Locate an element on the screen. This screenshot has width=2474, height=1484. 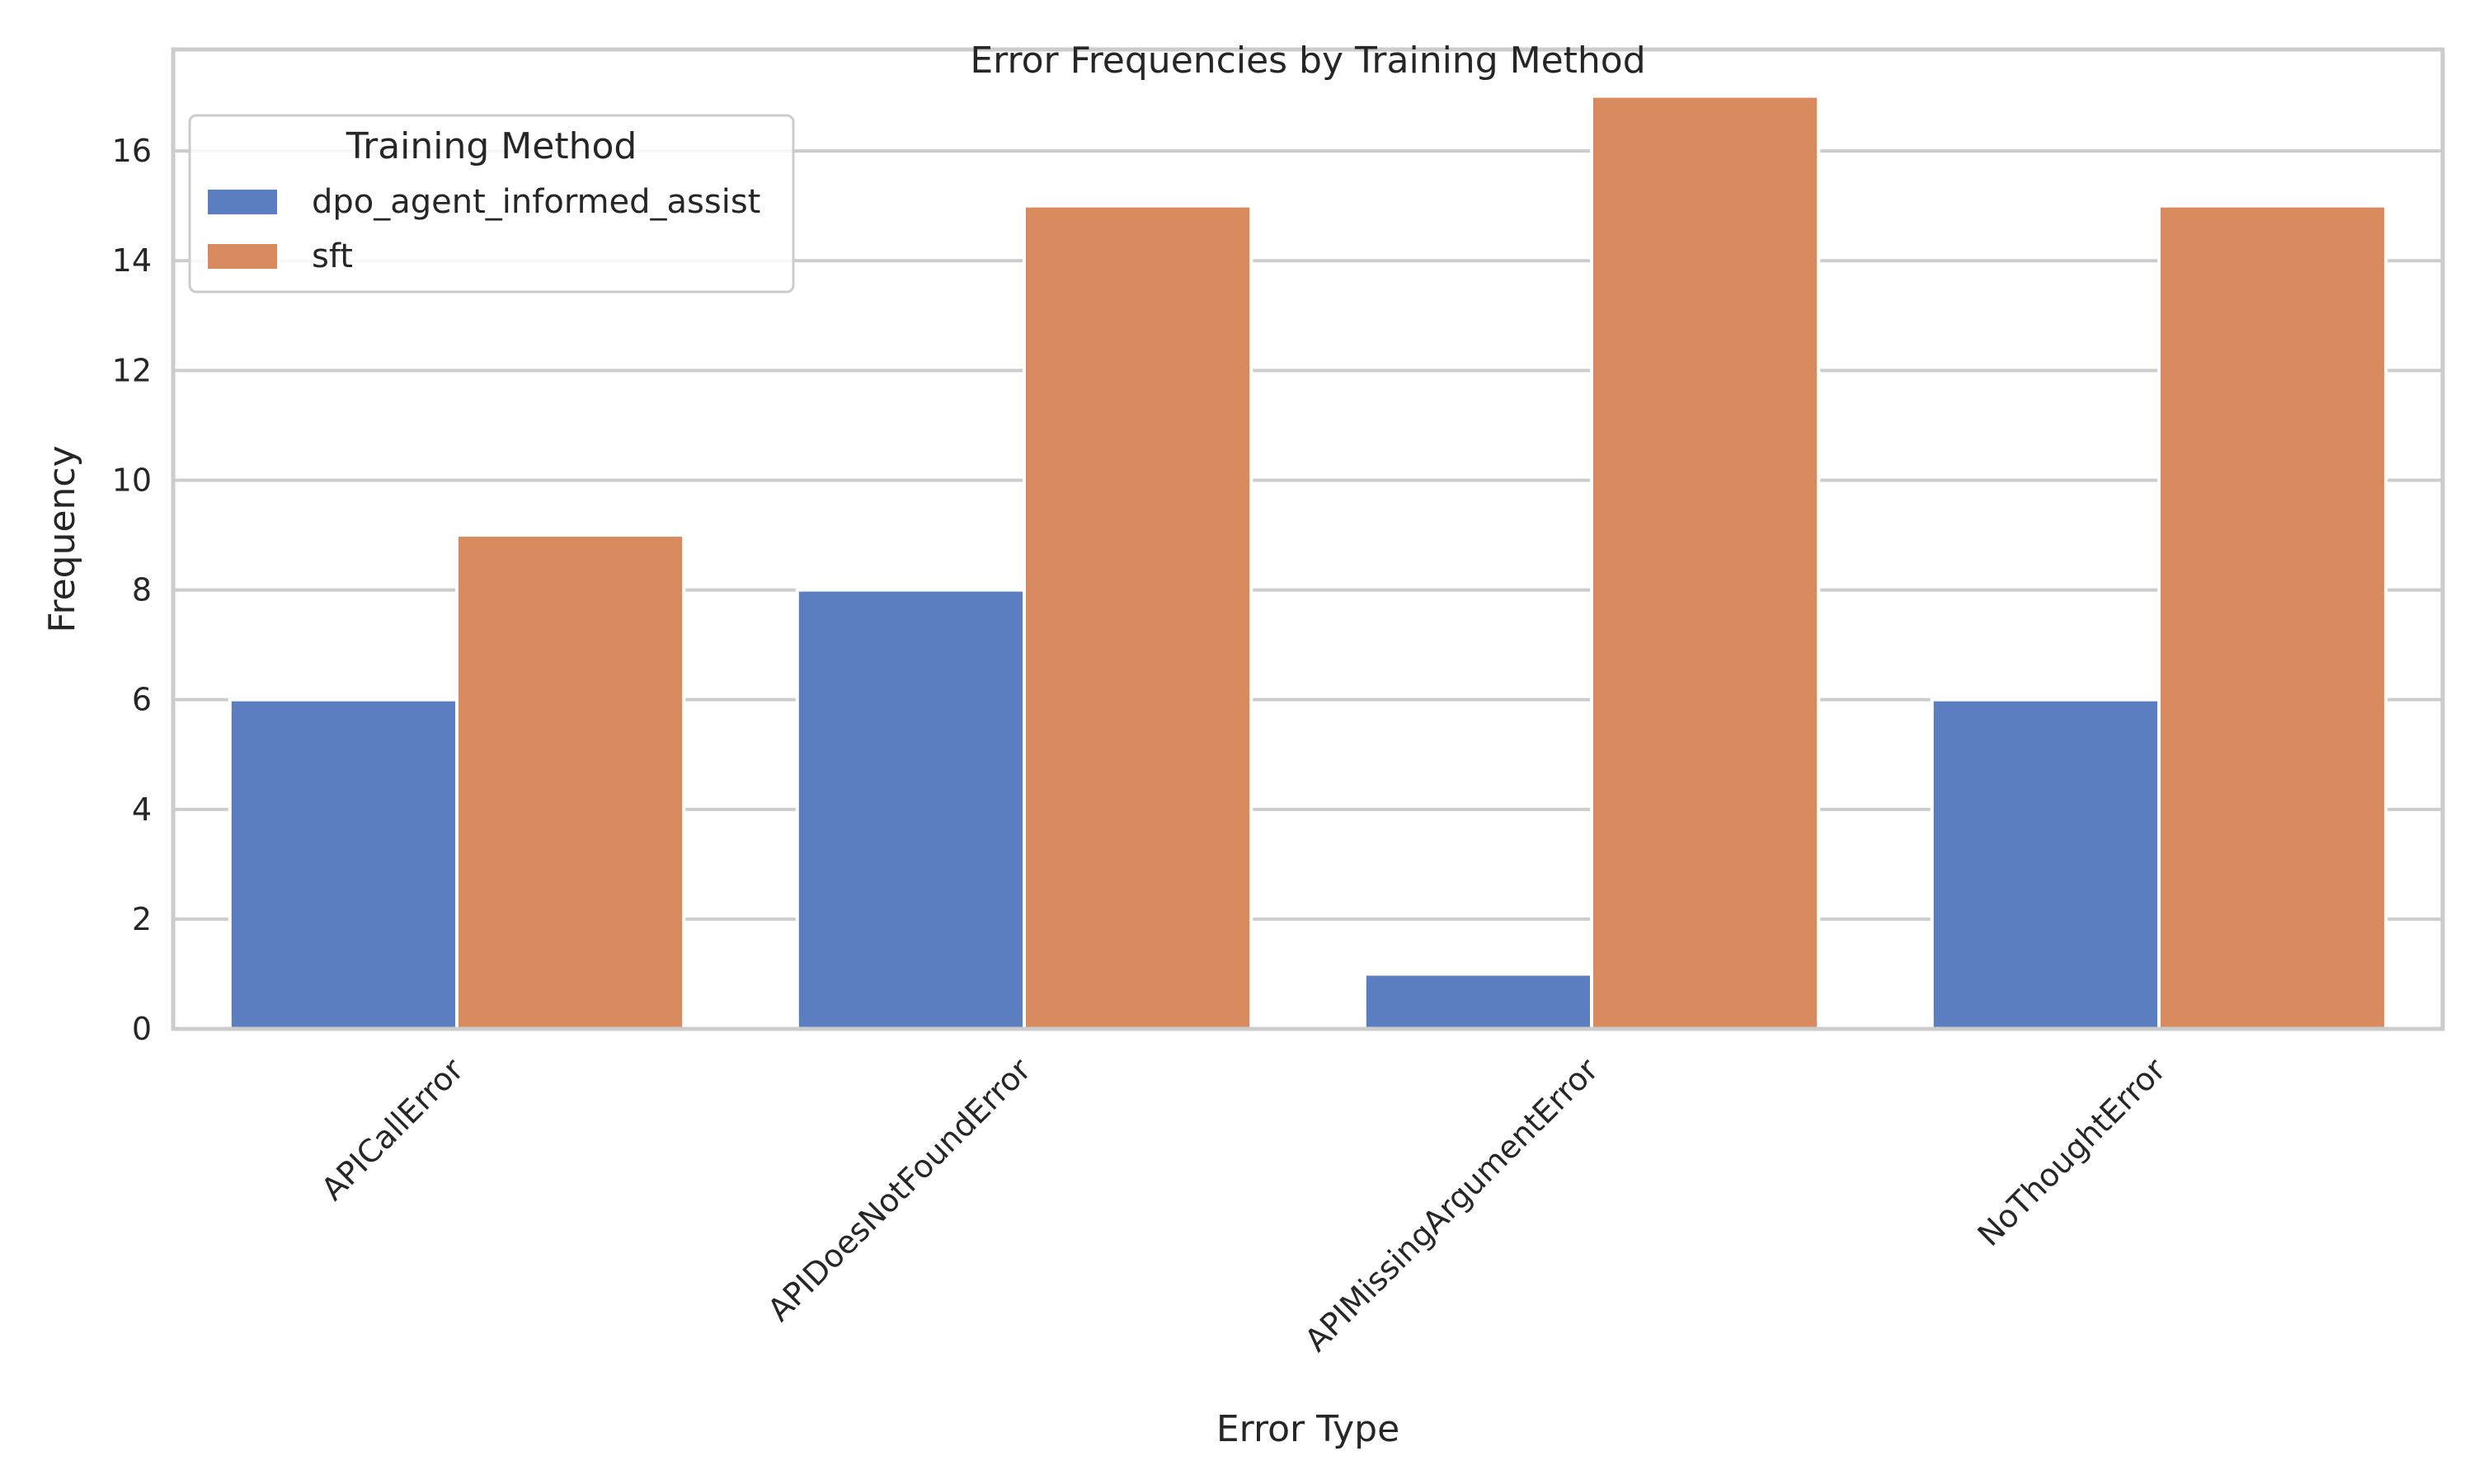
y-tick-label: 6 is located at coordinates (142, 700).